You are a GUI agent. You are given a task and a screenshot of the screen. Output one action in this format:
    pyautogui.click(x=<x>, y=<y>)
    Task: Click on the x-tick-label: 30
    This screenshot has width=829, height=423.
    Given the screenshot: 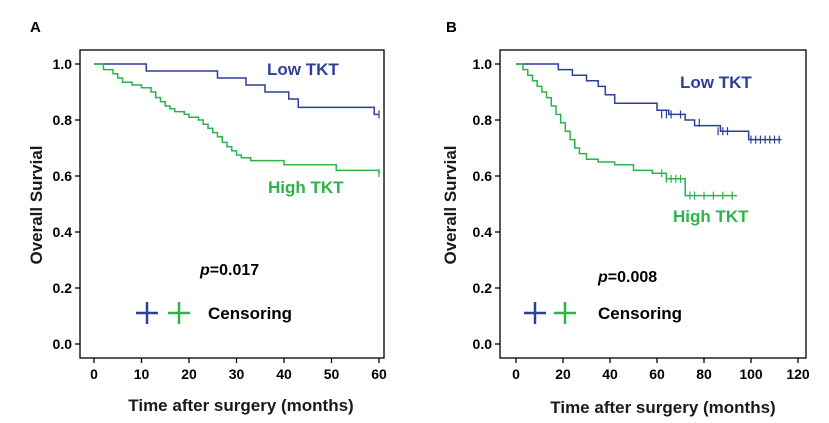 What is the action you would take?
    pyautogui.click(x=237, y=374)
    